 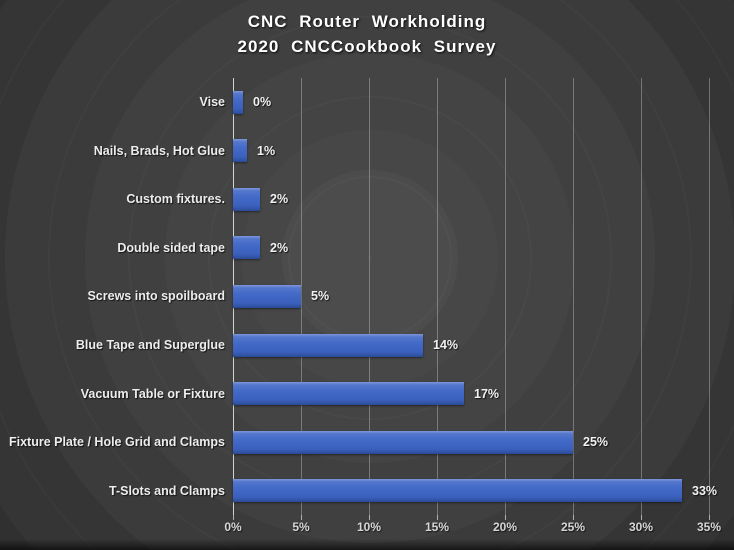 What do you see at coordinates (301, 527) in the screenshot?
I see `x-tick-label: 5%` at bounding box center [301, 527].